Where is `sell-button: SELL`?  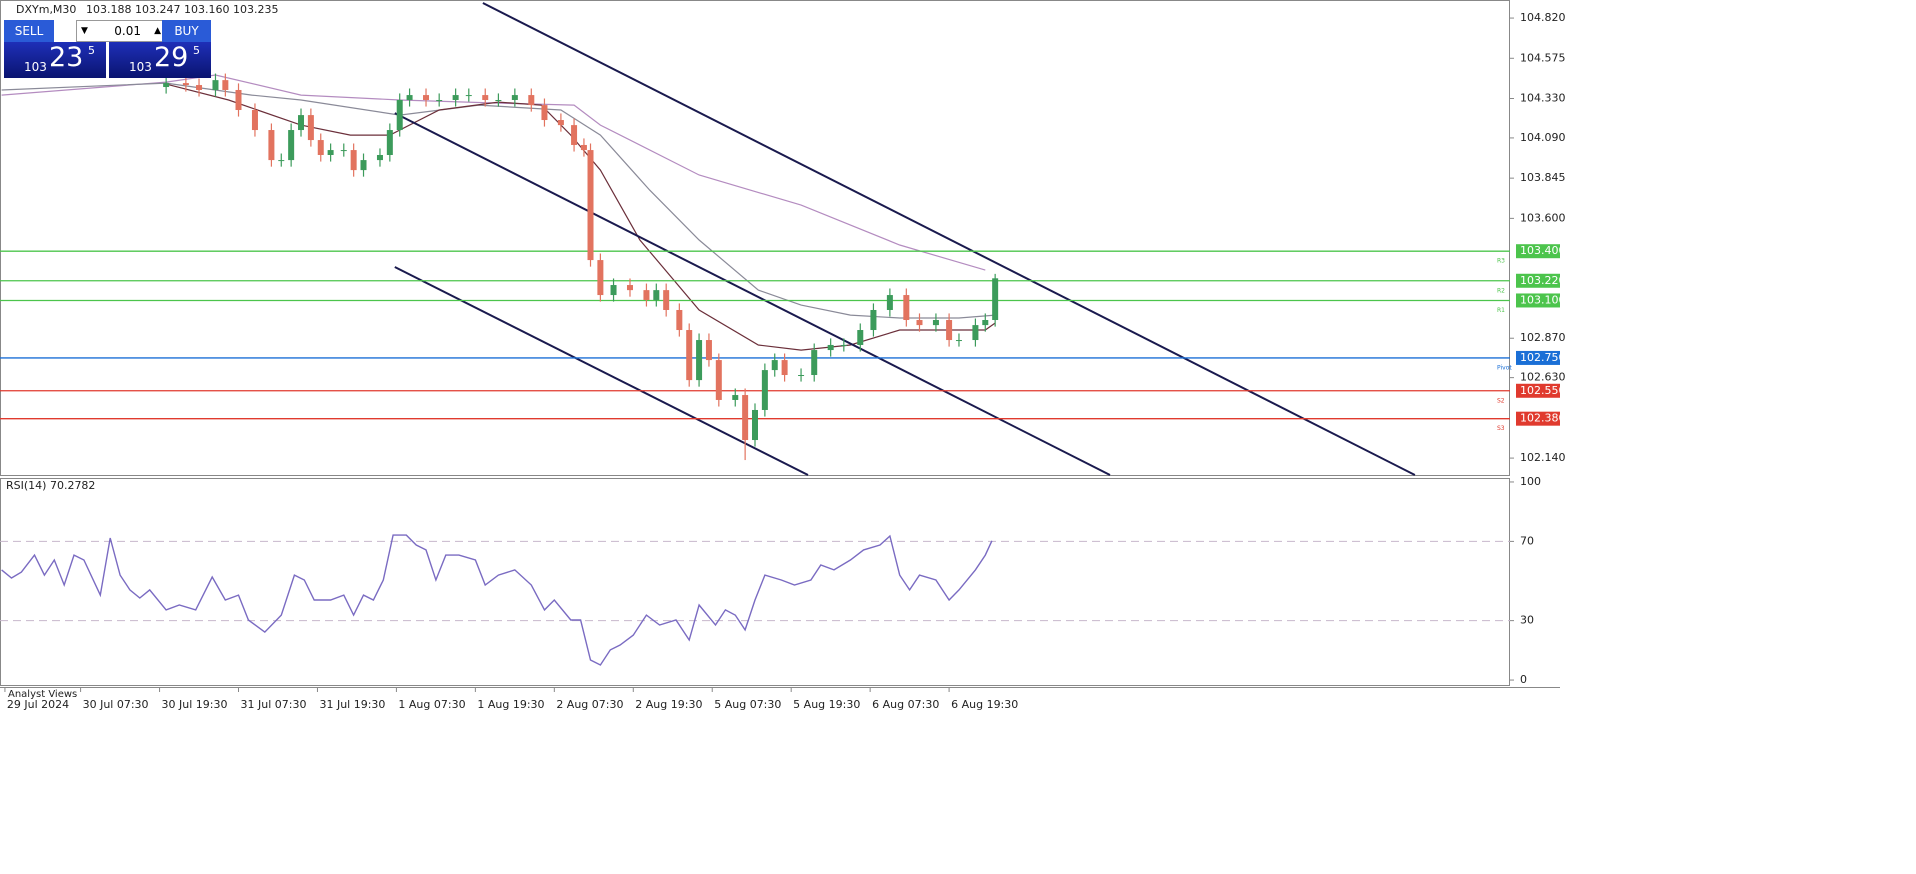
sell-button: SELL is located at coordinates (29, 31).